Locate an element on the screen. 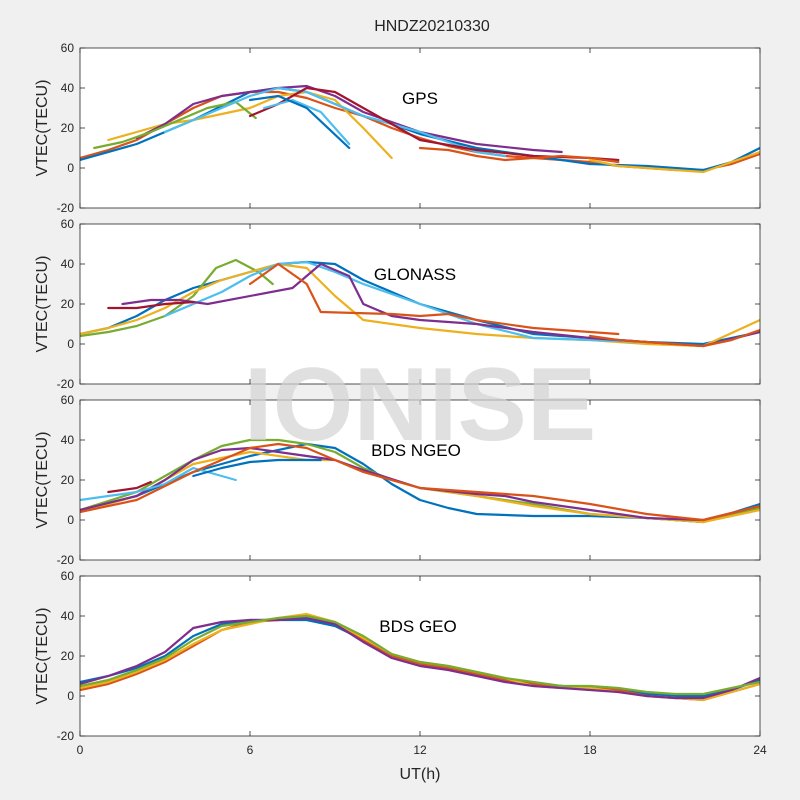  x-tick-label: 24 is located at coordinates (760, 750).